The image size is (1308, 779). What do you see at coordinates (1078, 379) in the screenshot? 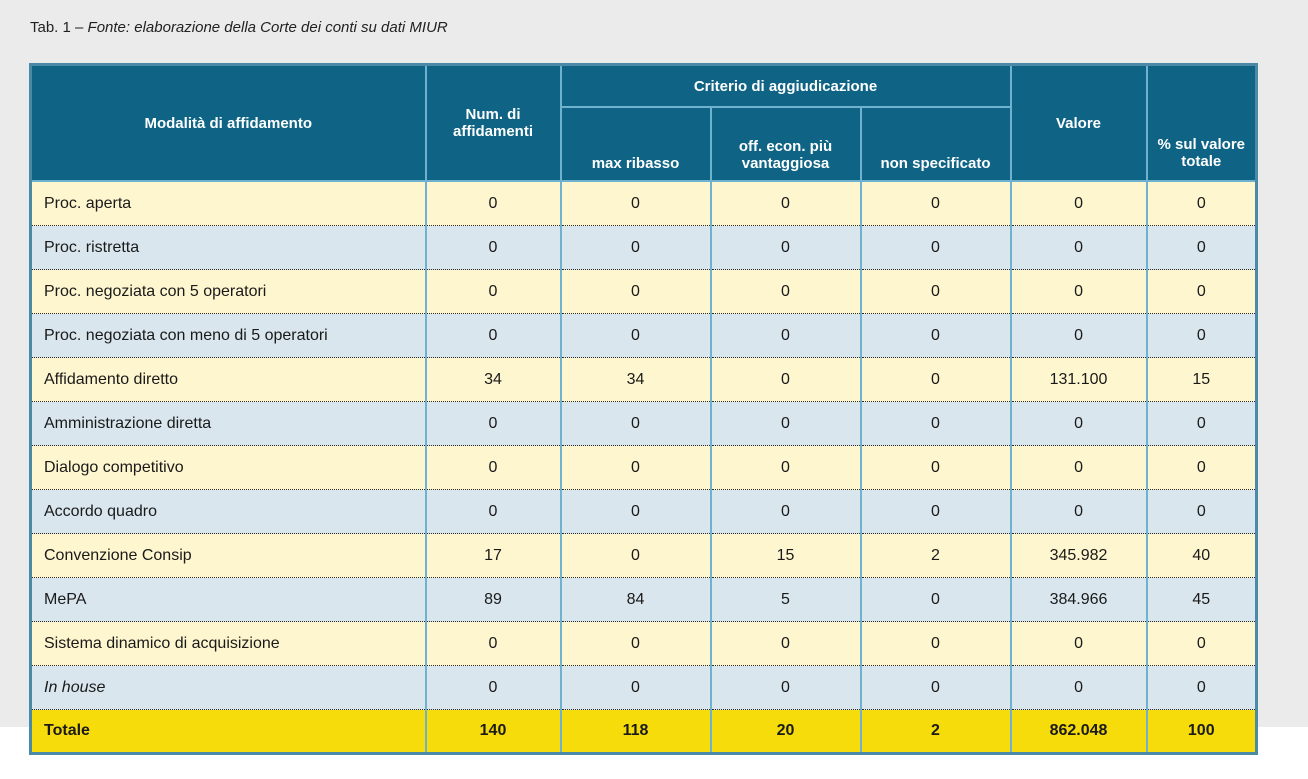
I see `cell-valore: 131.100` at bounding box center [1078, 379].